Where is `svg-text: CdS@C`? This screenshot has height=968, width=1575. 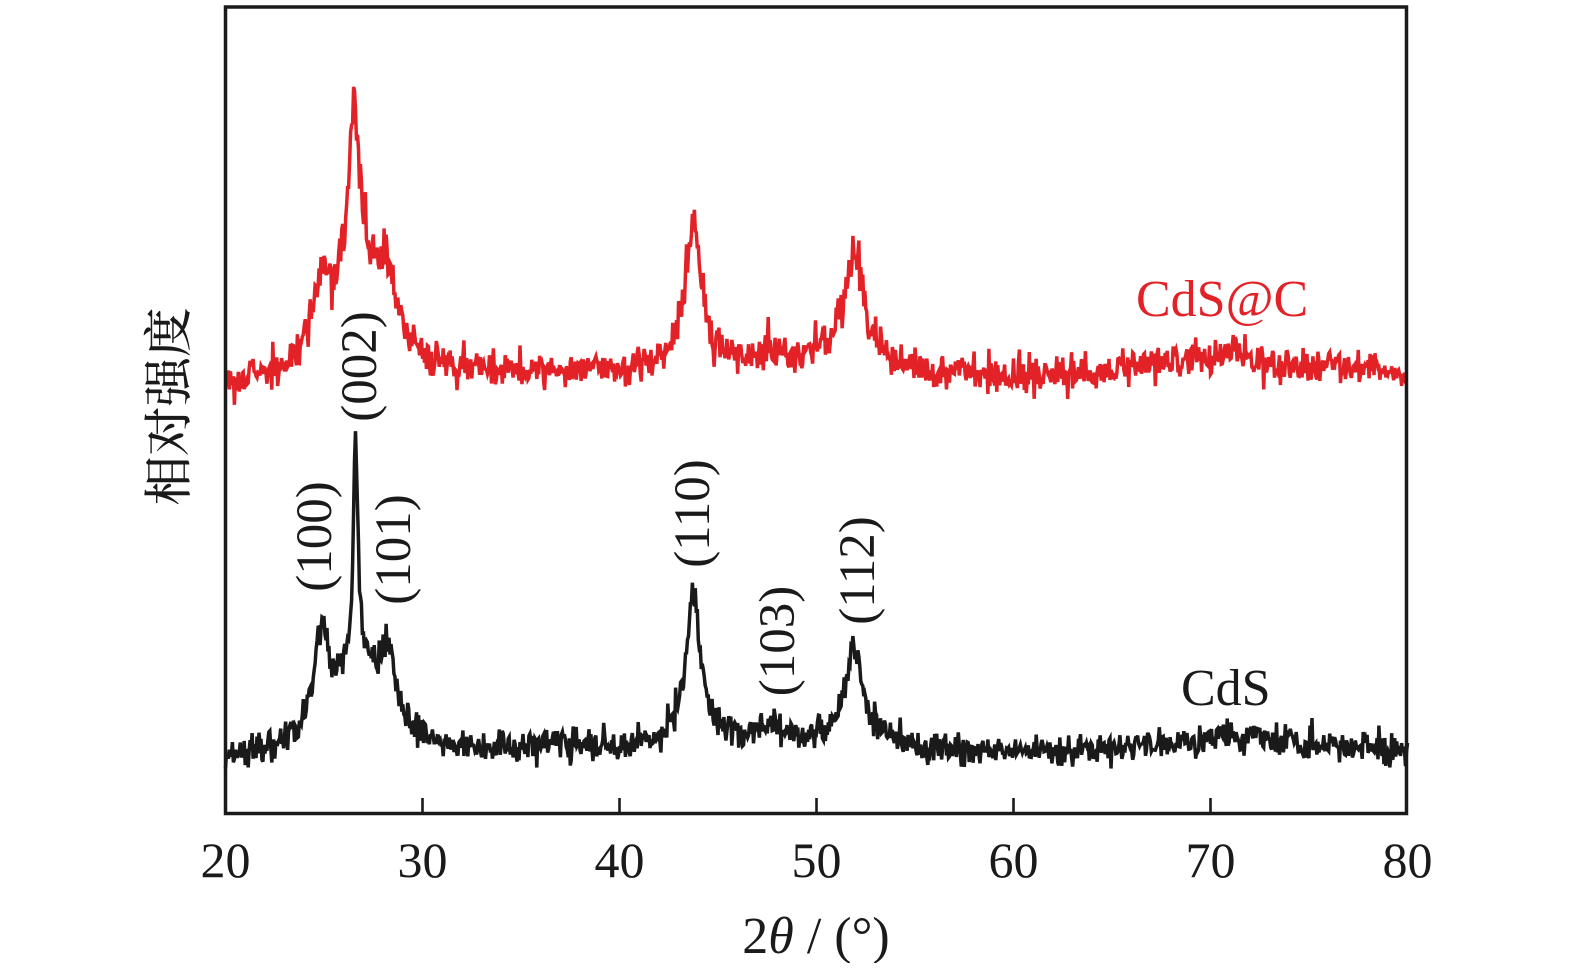
svg-text: CdS@C is located at coordinates (1222, 299).